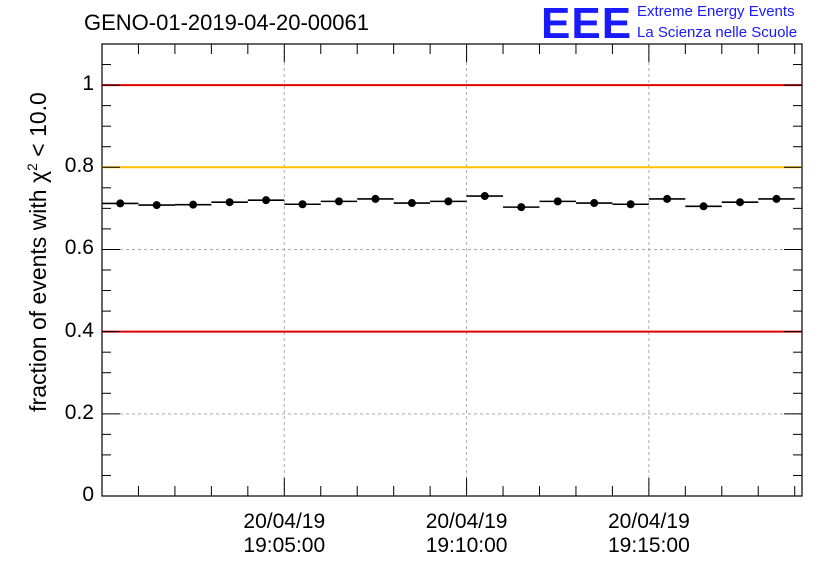 The width and height of the screenshot is (836, 572). What do you see at coordinates (226, 22) in the screenshot?
I see `chart-title: GENO-01-2019-04-20-00061` at bounding box center [226, 22].